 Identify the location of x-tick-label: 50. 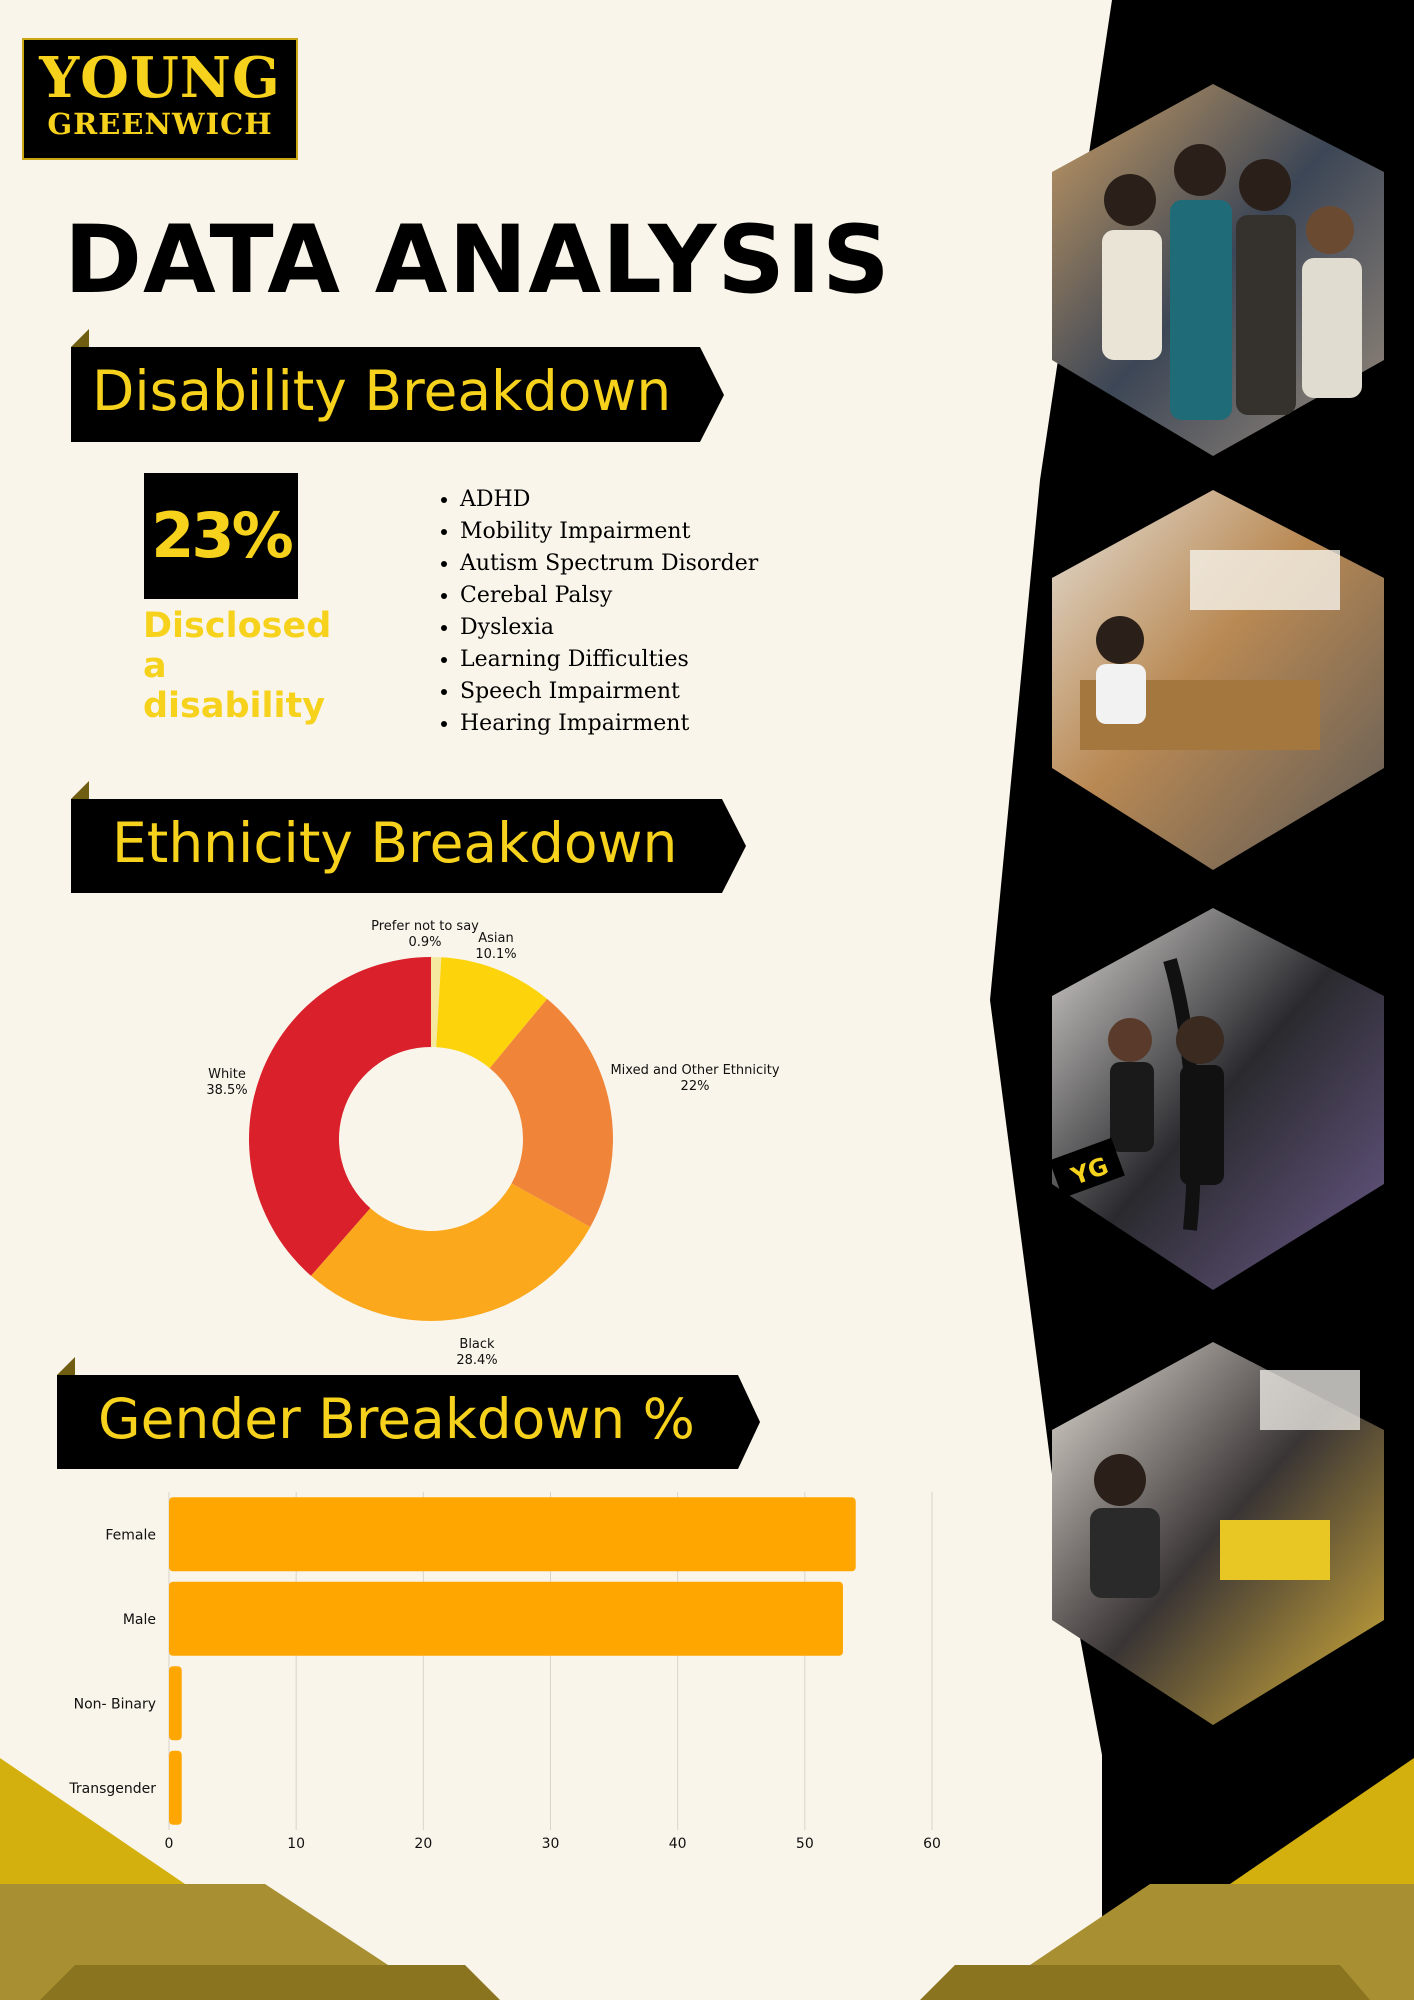
(805, 1843).